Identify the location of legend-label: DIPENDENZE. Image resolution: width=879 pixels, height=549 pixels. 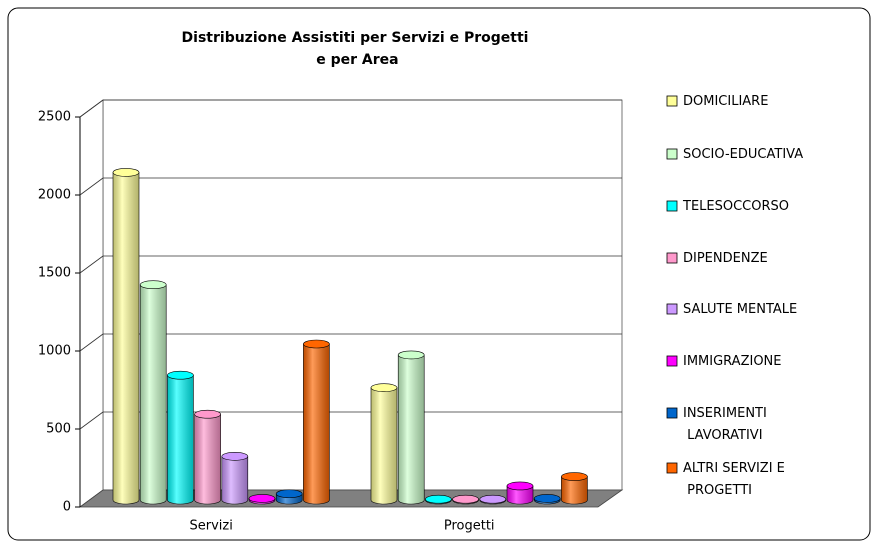
(725, 258).